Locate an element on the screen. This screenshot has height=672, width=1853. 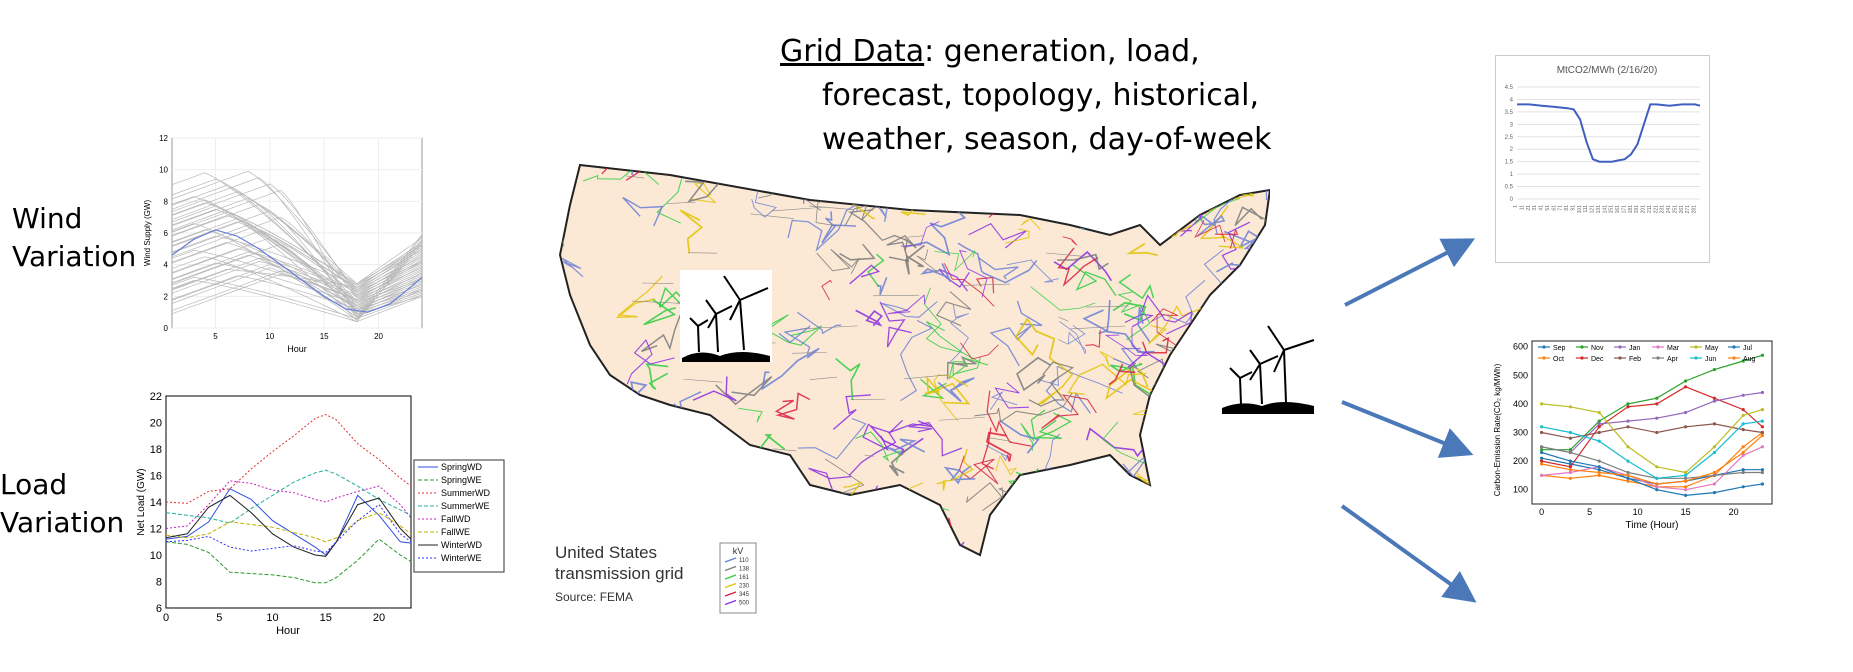
wind-ytick-label: 0 is located at coordinates (166, 328).